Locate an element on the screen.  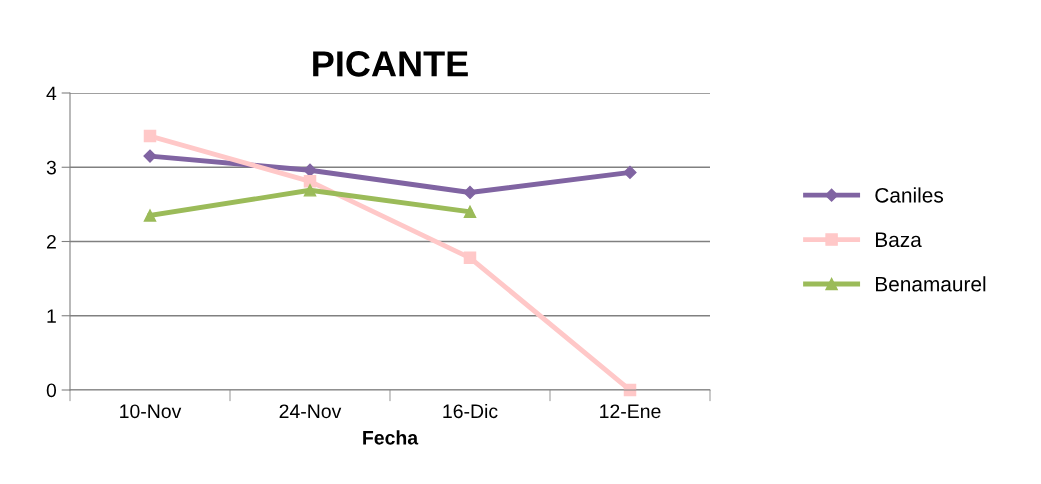
x-tick-label: 24-Nov is located at coordinates (310, 411).